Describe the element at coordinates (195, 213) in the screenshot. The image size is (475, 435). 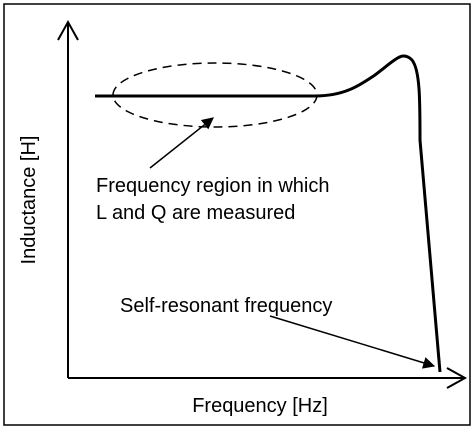
I see `annotation: L and Q are measured` at that location.